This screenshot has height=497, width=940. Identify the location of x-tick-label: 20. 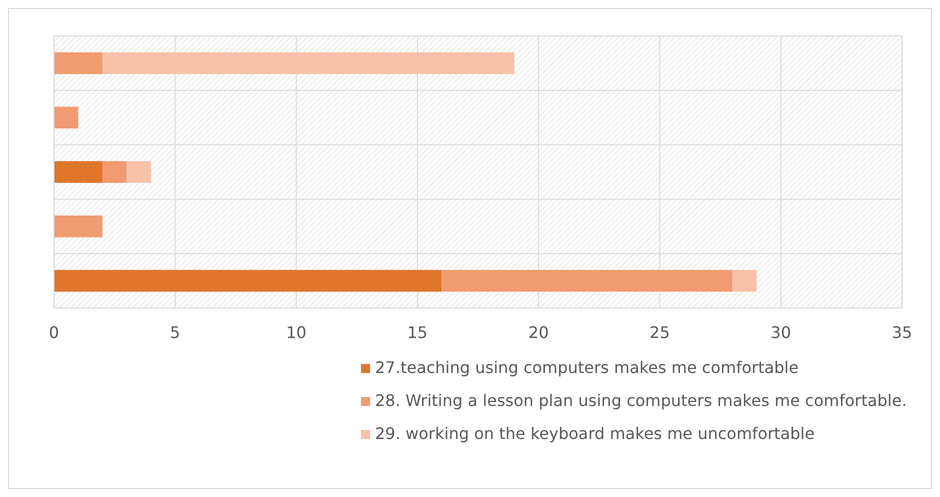
(538, 332).